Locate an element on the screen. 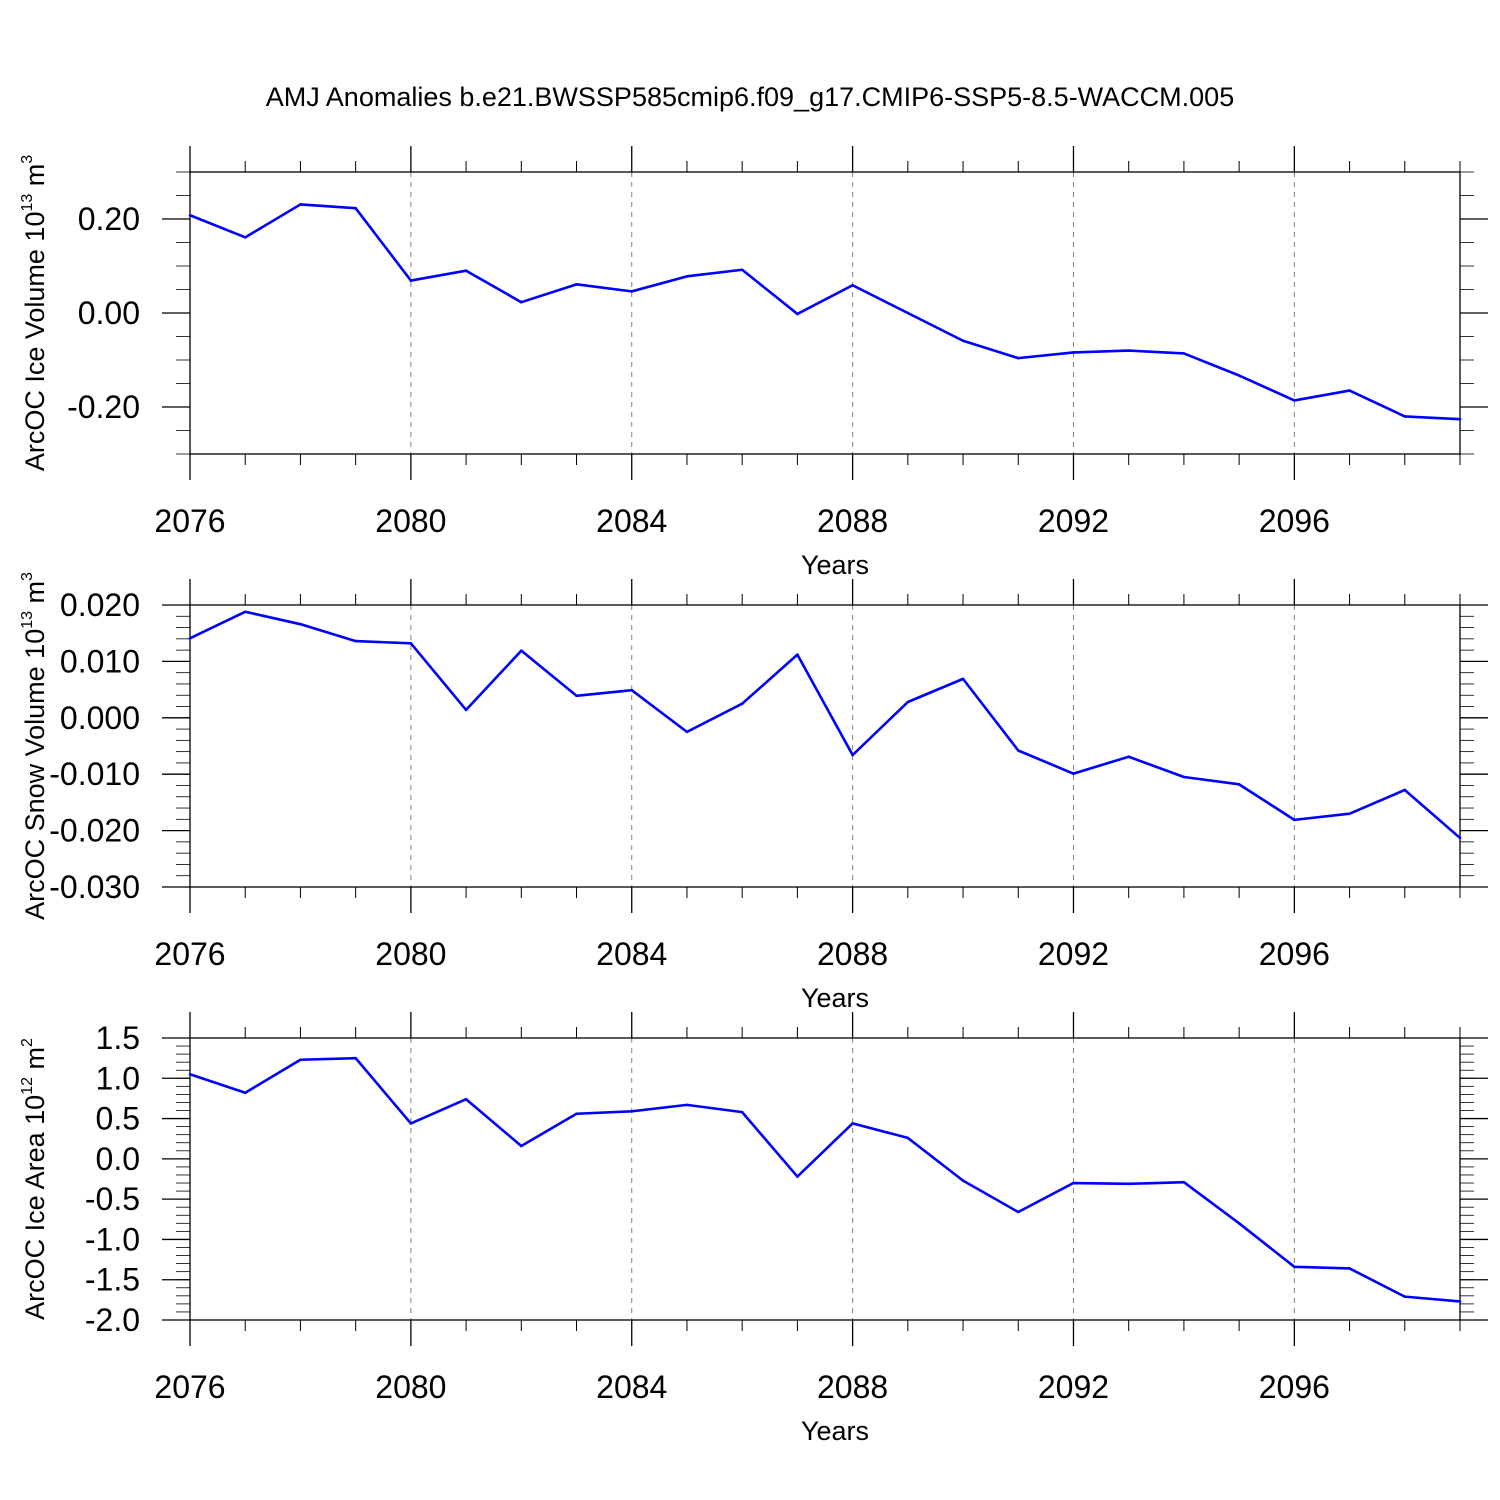  panel-1-y-axis-label-text: ArcOC Ice Volume 10 is located at coordinates (35, 342).